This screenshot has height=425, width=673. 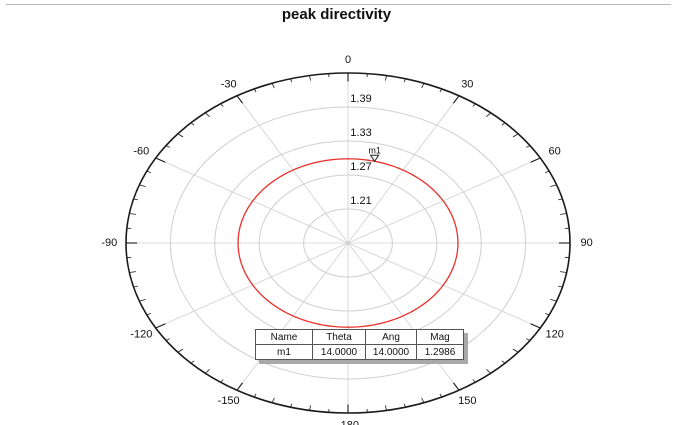 I want to click on series-line, so click(x=348, y=243).